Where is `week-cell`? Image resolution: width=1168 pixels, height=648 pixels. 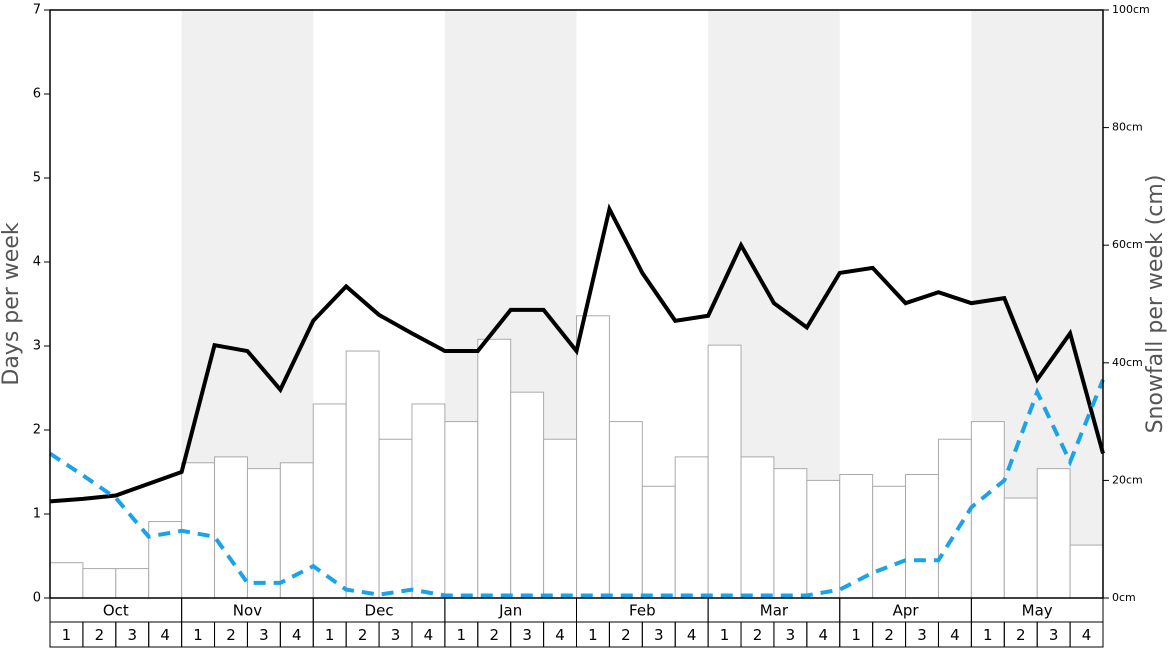
week-cell is located at coordinates (1086, 634).